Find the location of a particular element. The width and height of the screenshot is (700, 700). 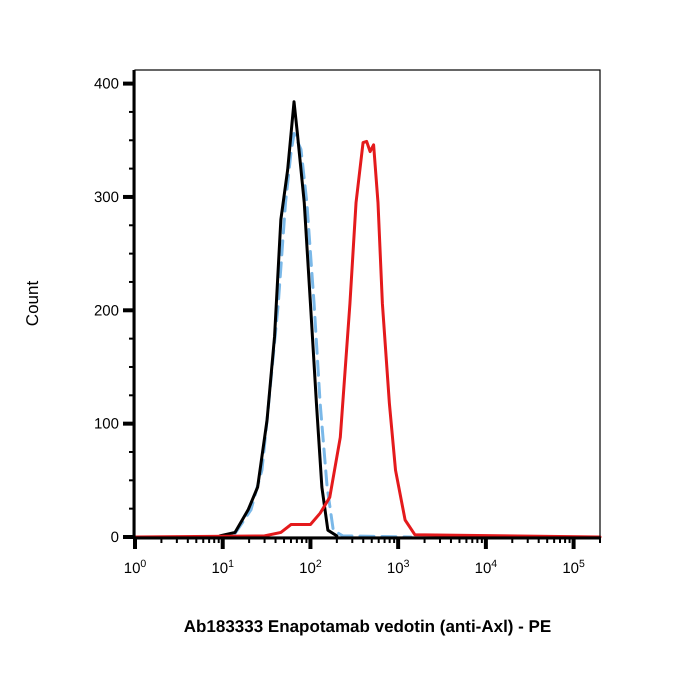

x-tick-label: 10$^{3}$ is located at coordinates (398, 567).